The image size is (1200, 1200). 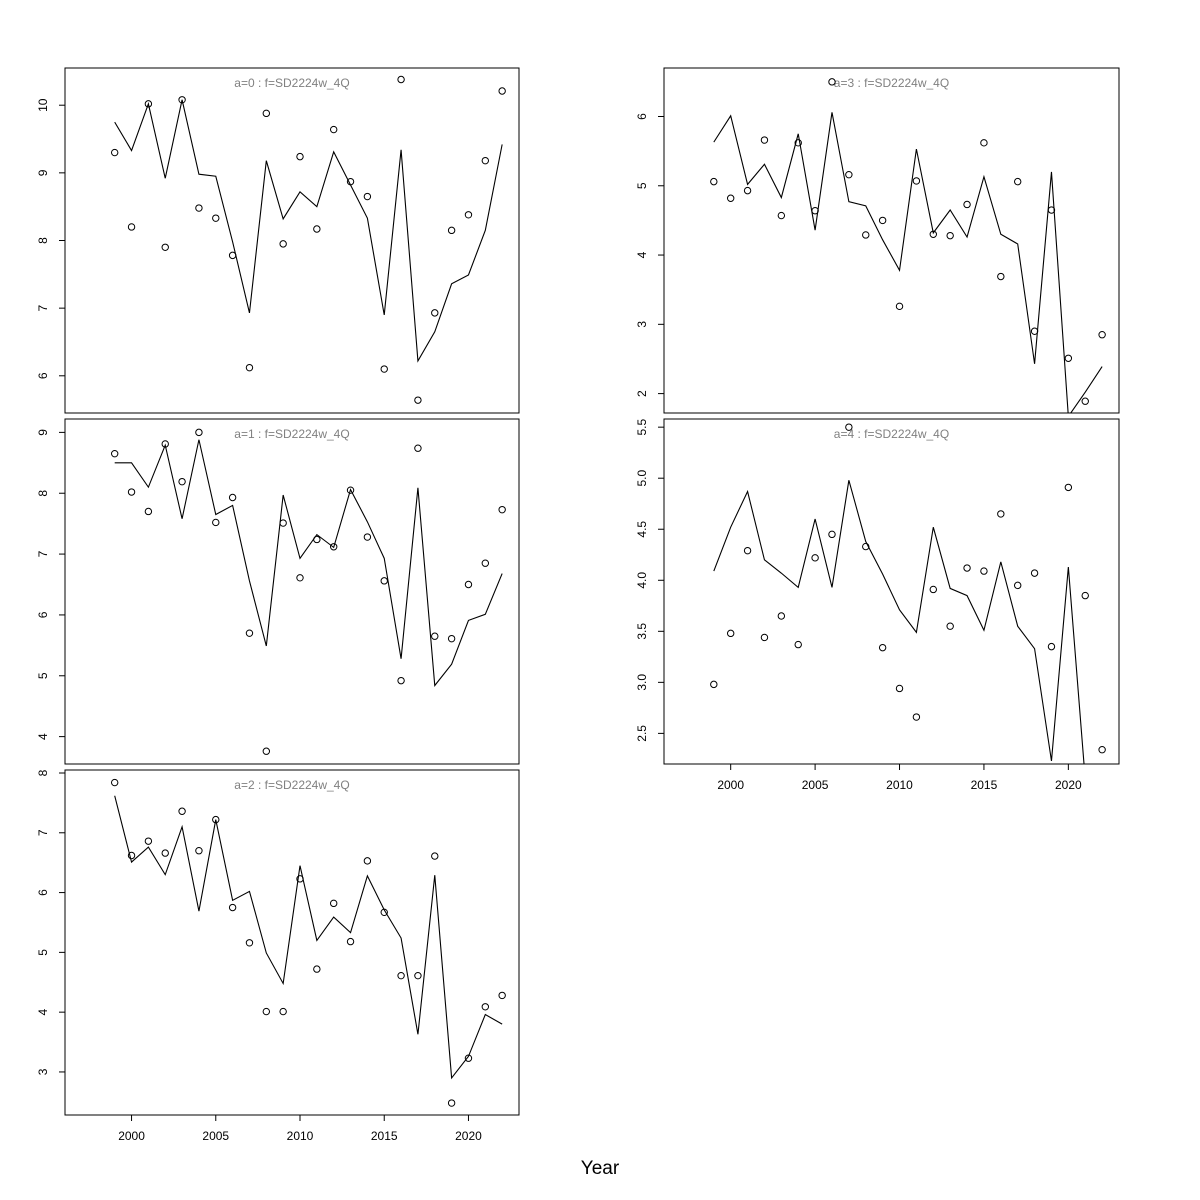 What do you see at coordinates (891, 83) in the screenshot?
I see `panel-title: a=3 : f=SD2224w_4Q` at bounding box center [891, 83].